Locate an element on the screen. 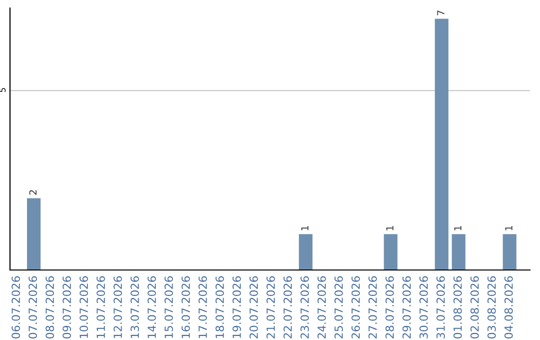 The height and width of the screenshot is (340, 540). x-tick-label: 02.08.2026 is located at coordinates (474, 307).